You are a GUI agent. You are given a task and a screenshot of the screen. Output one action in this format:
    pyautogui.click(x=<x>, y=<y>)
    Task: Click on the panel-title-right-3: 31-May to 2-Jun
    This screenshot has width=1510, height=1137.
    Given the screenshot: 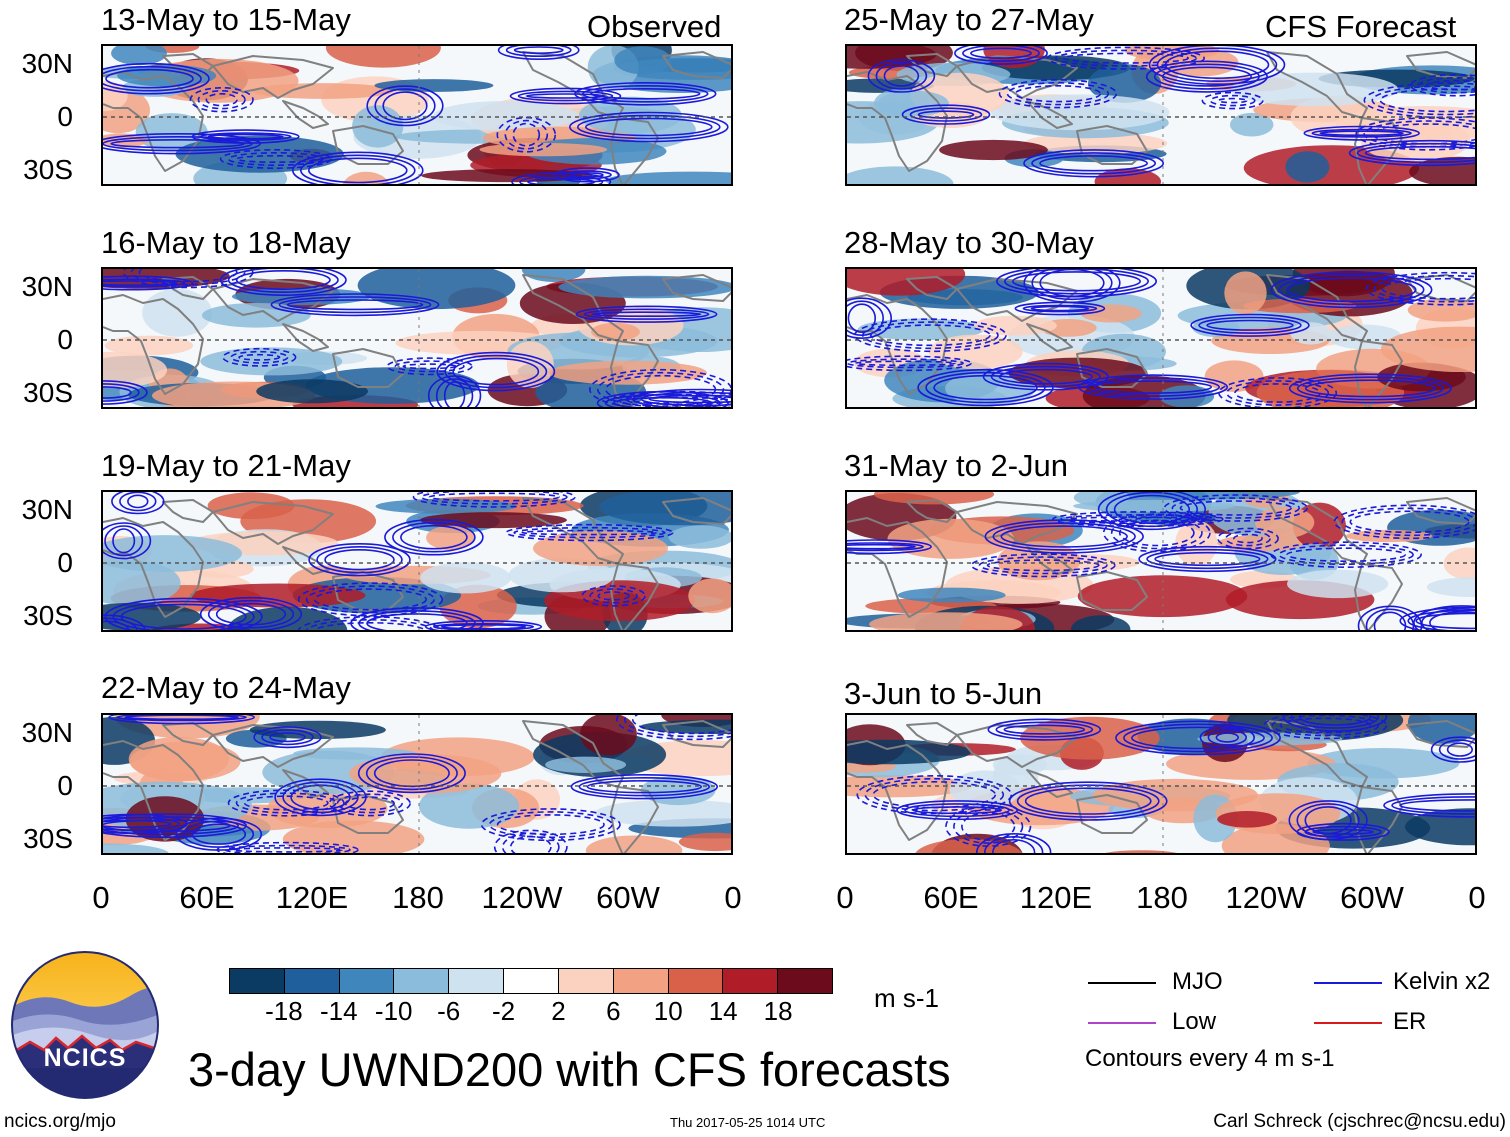 What is the action you would take?
    pyautogui.click(x=956, y=465)
    